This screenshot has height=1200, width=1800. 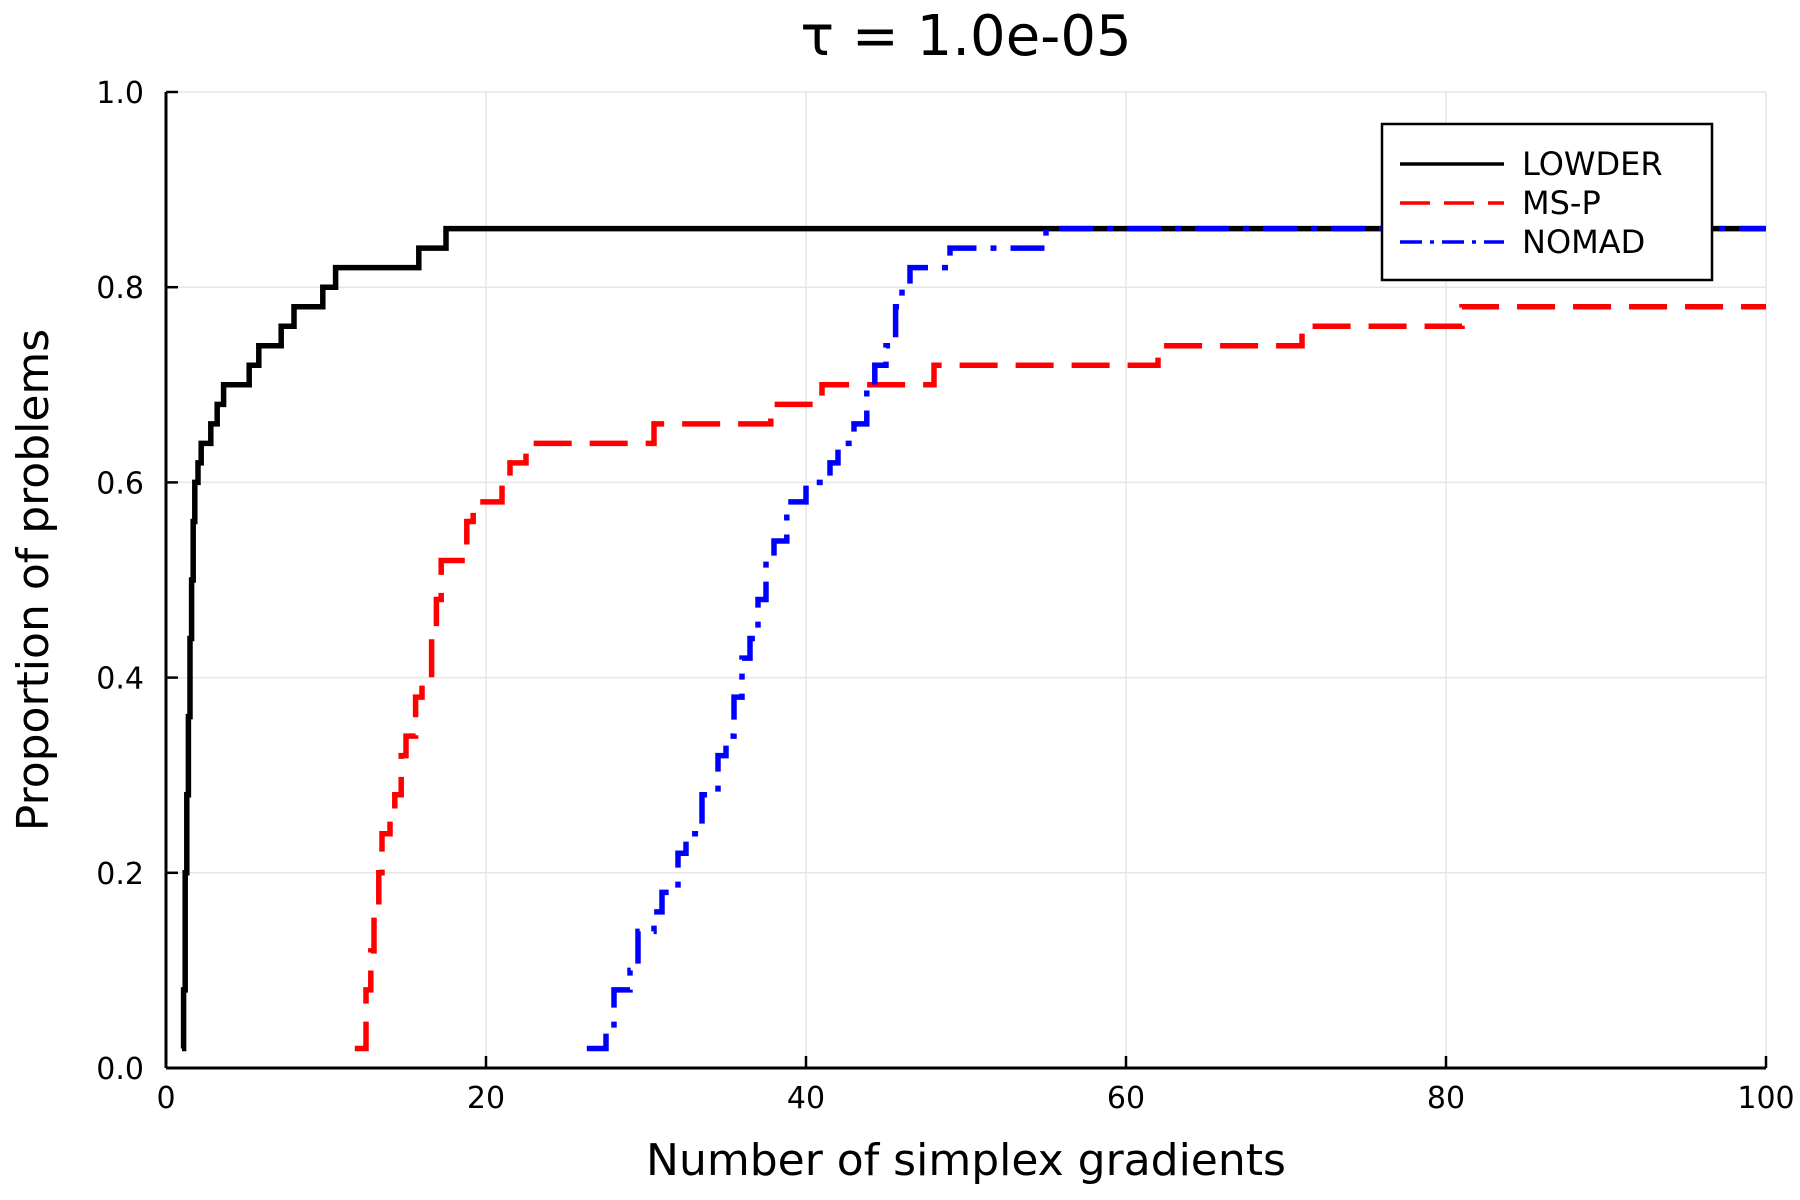 What do you see at coordinates (1561, 203) in the screenshot?
I see `legend-label-ms-p: MS-P` at bounding box center [1561, 203].